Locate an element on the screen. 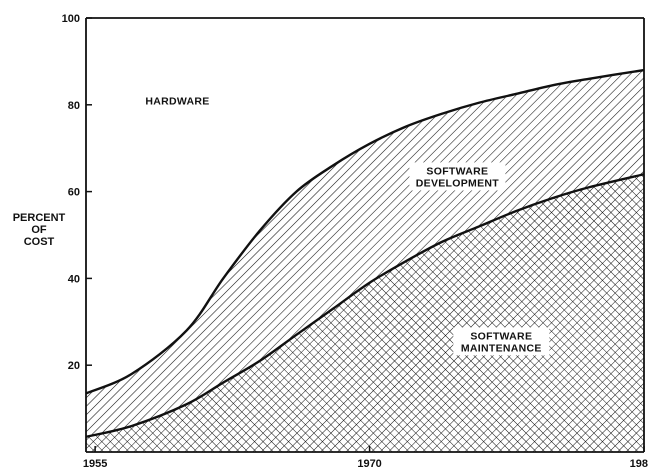  y-axis-label-line-0: PERCENT is located at coordinates (39, 218).